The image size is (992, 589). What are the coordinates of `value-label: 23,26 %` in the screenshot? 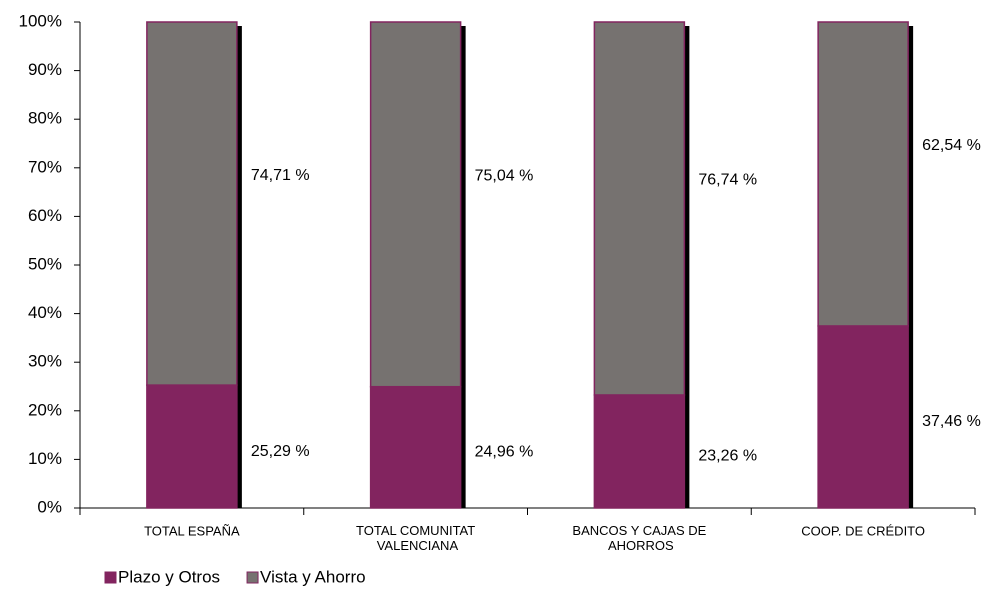 It's located at (727, 456).